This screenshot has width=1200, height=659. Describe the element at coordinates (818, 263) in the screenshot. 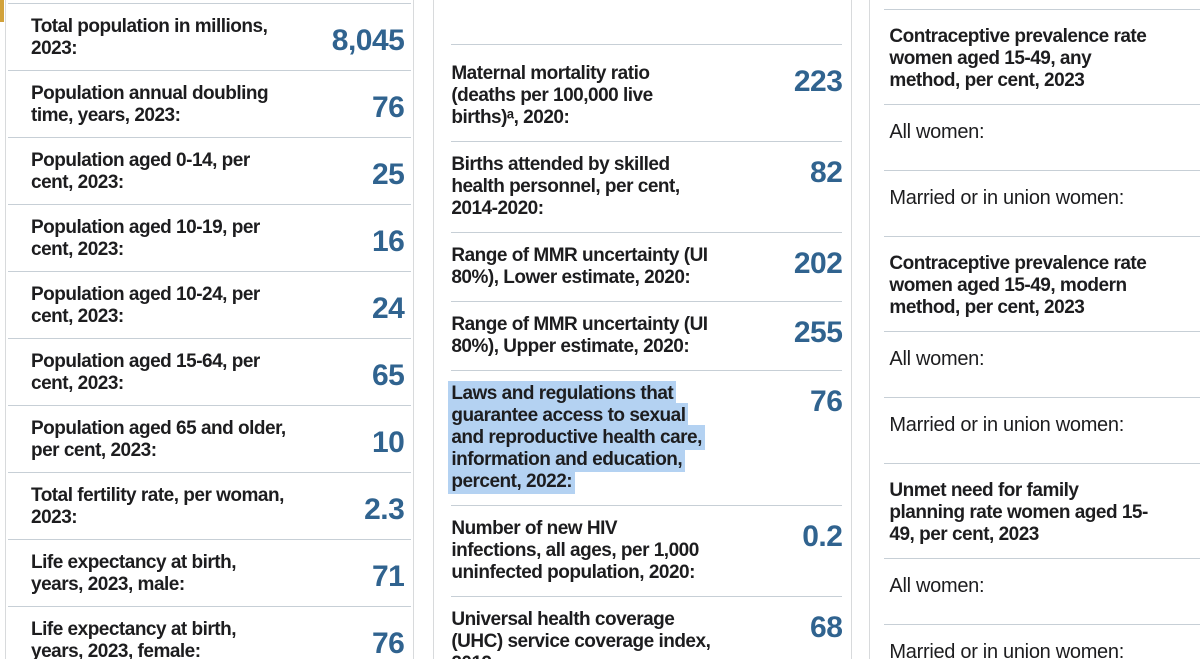

I see `row-value: 202` at that location.